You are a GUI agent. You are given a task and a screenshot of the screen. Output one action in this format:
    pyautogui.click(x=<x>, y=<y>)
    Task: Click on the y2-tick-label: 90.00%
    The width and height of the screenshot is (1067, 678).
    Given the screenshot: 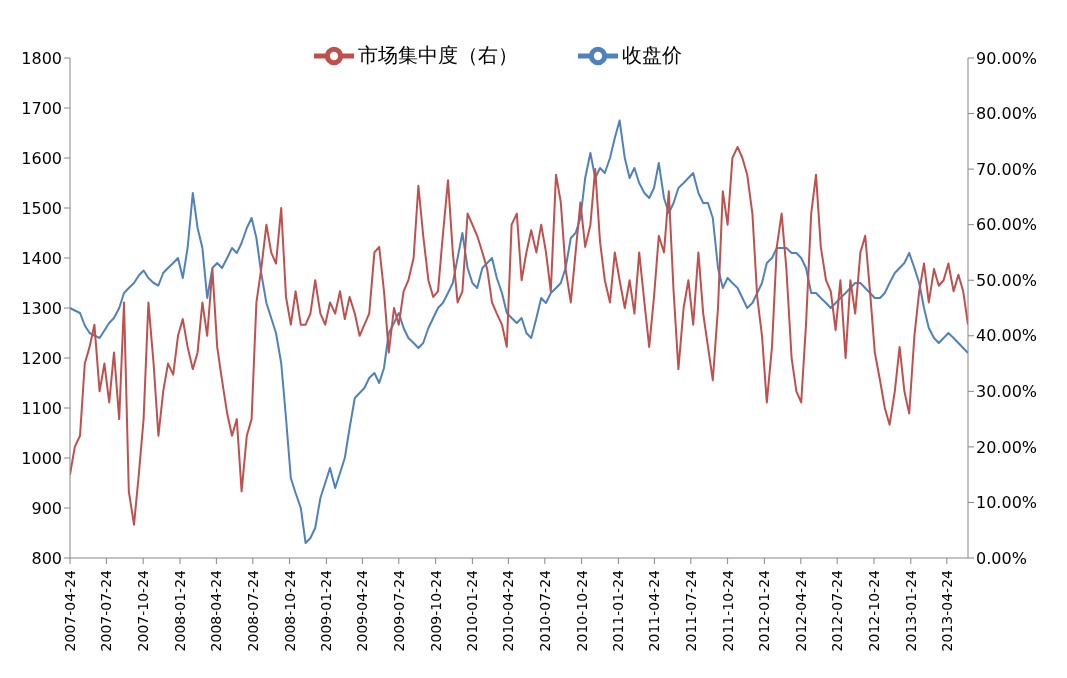 What is the action you would take?
    pyautogui.click(x=1007, y=58)
    